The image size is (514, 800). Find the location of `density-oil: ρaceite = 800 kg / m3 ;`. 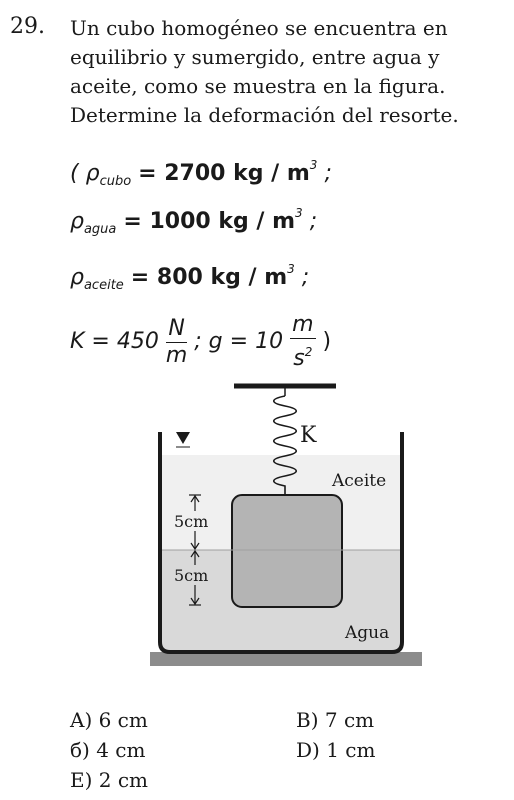

density-oil: ρaceite = 800 kg / m3 ; is located at coordinates (189, 277).